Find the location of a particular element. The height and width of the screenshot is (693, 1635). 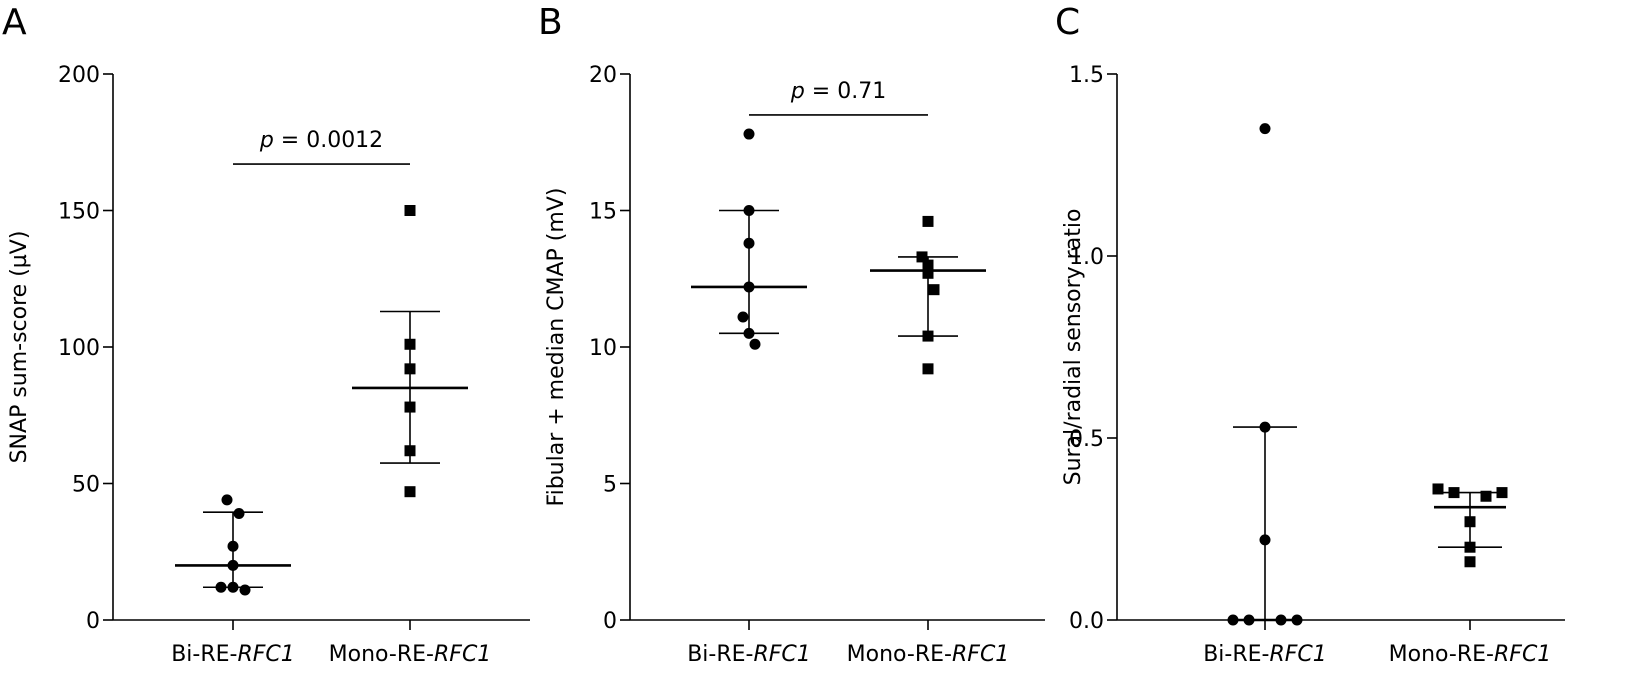

panel-letter-c: C is located at coordinates (1067, 22).